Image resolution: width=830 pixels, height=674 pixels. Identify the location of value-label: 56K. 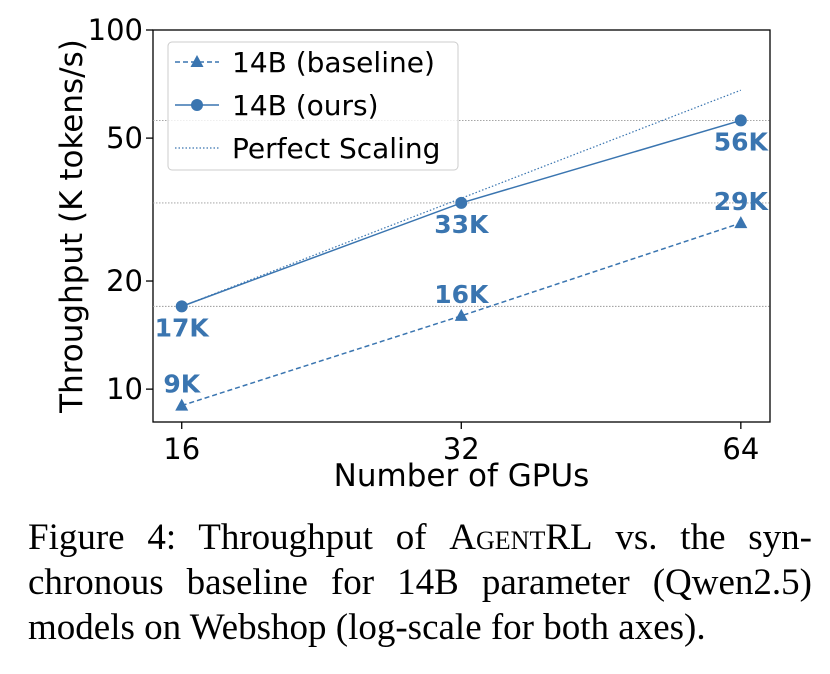
(742, 141).